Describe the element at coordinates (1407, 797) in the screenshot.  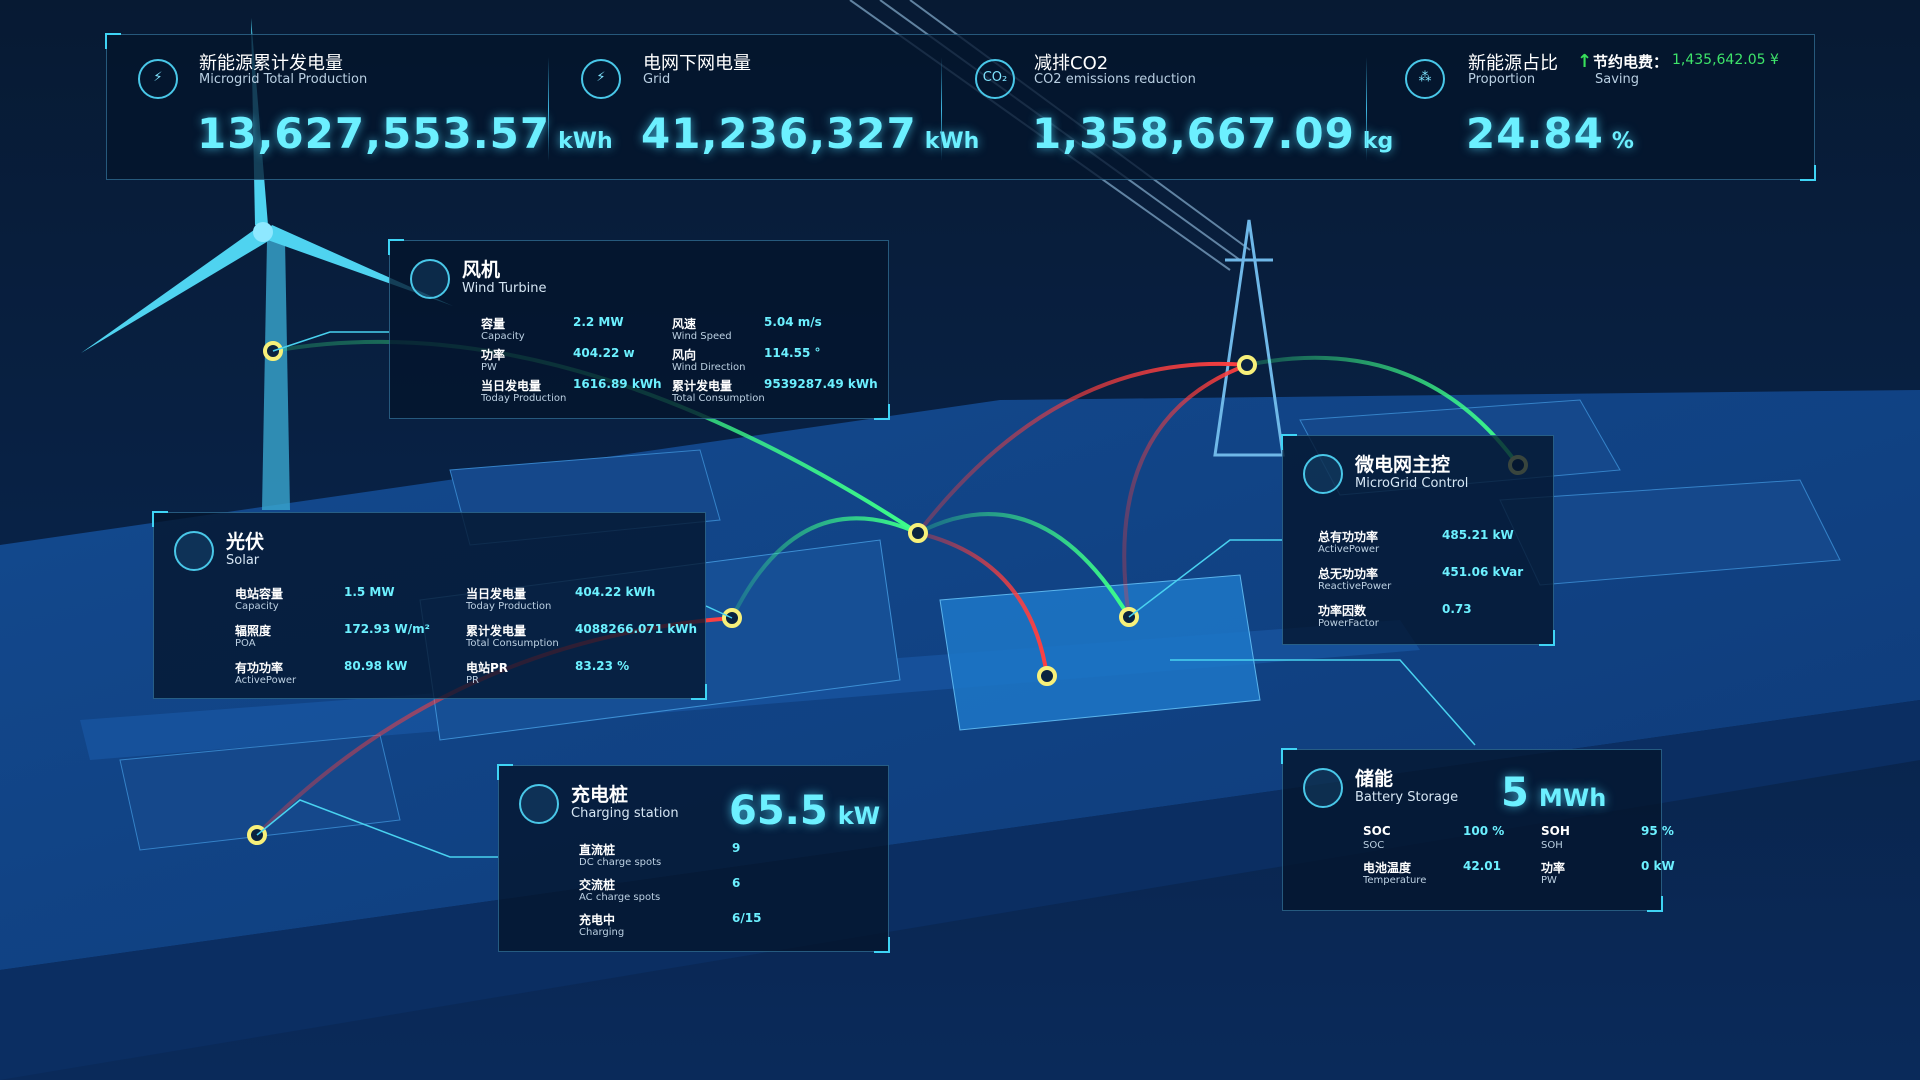
I see `panel-subtitle: Battery Storage` at that location.